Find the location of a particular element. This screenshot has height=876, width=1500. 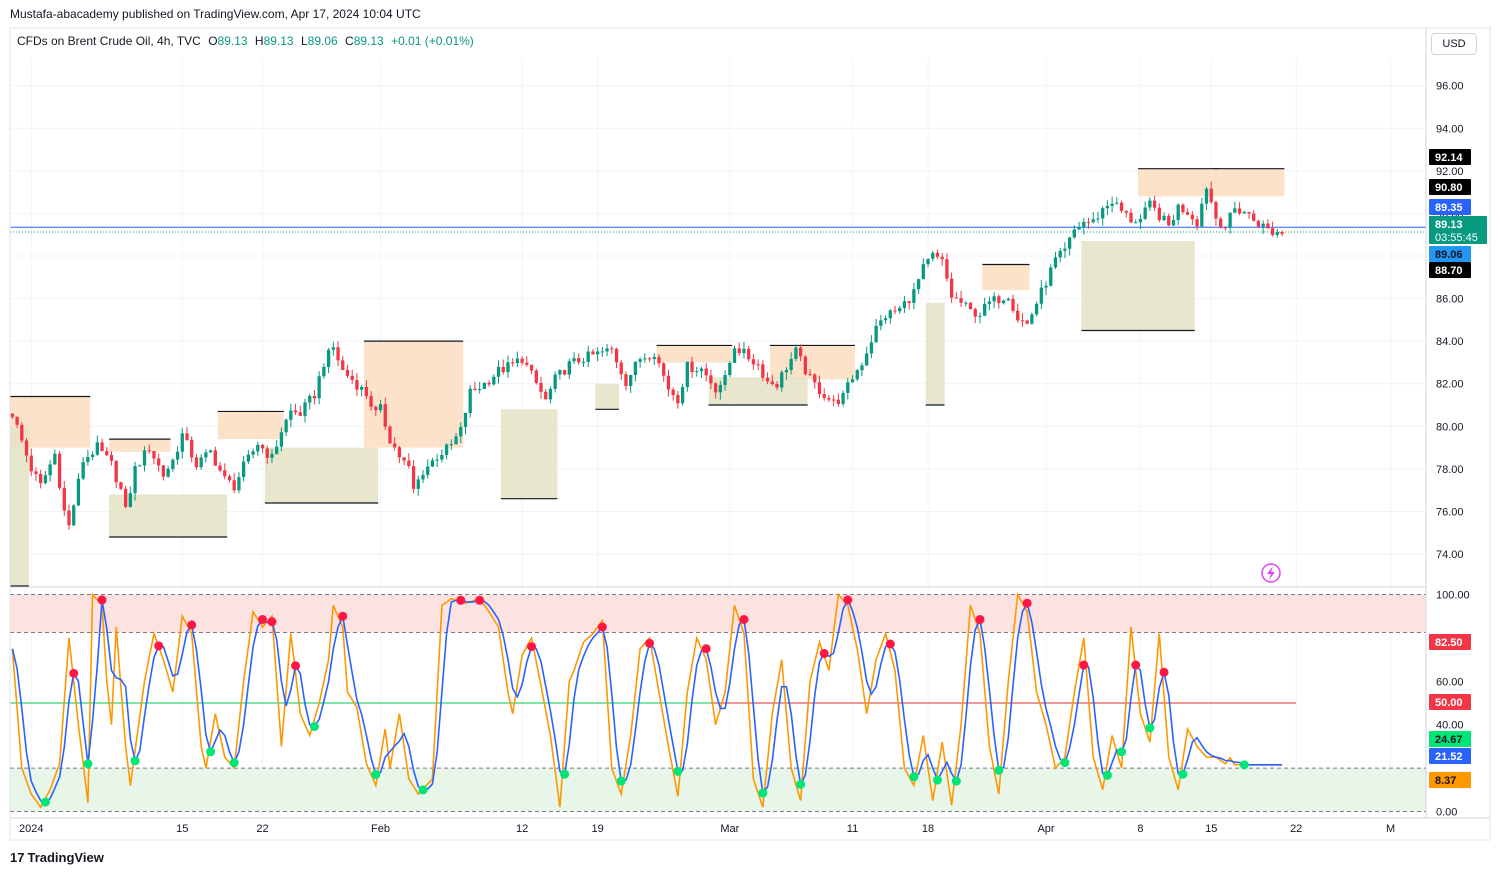

stochastic-axis: 100.00 60.00 40.00 0.00 is located at coordinates (1453, 704).